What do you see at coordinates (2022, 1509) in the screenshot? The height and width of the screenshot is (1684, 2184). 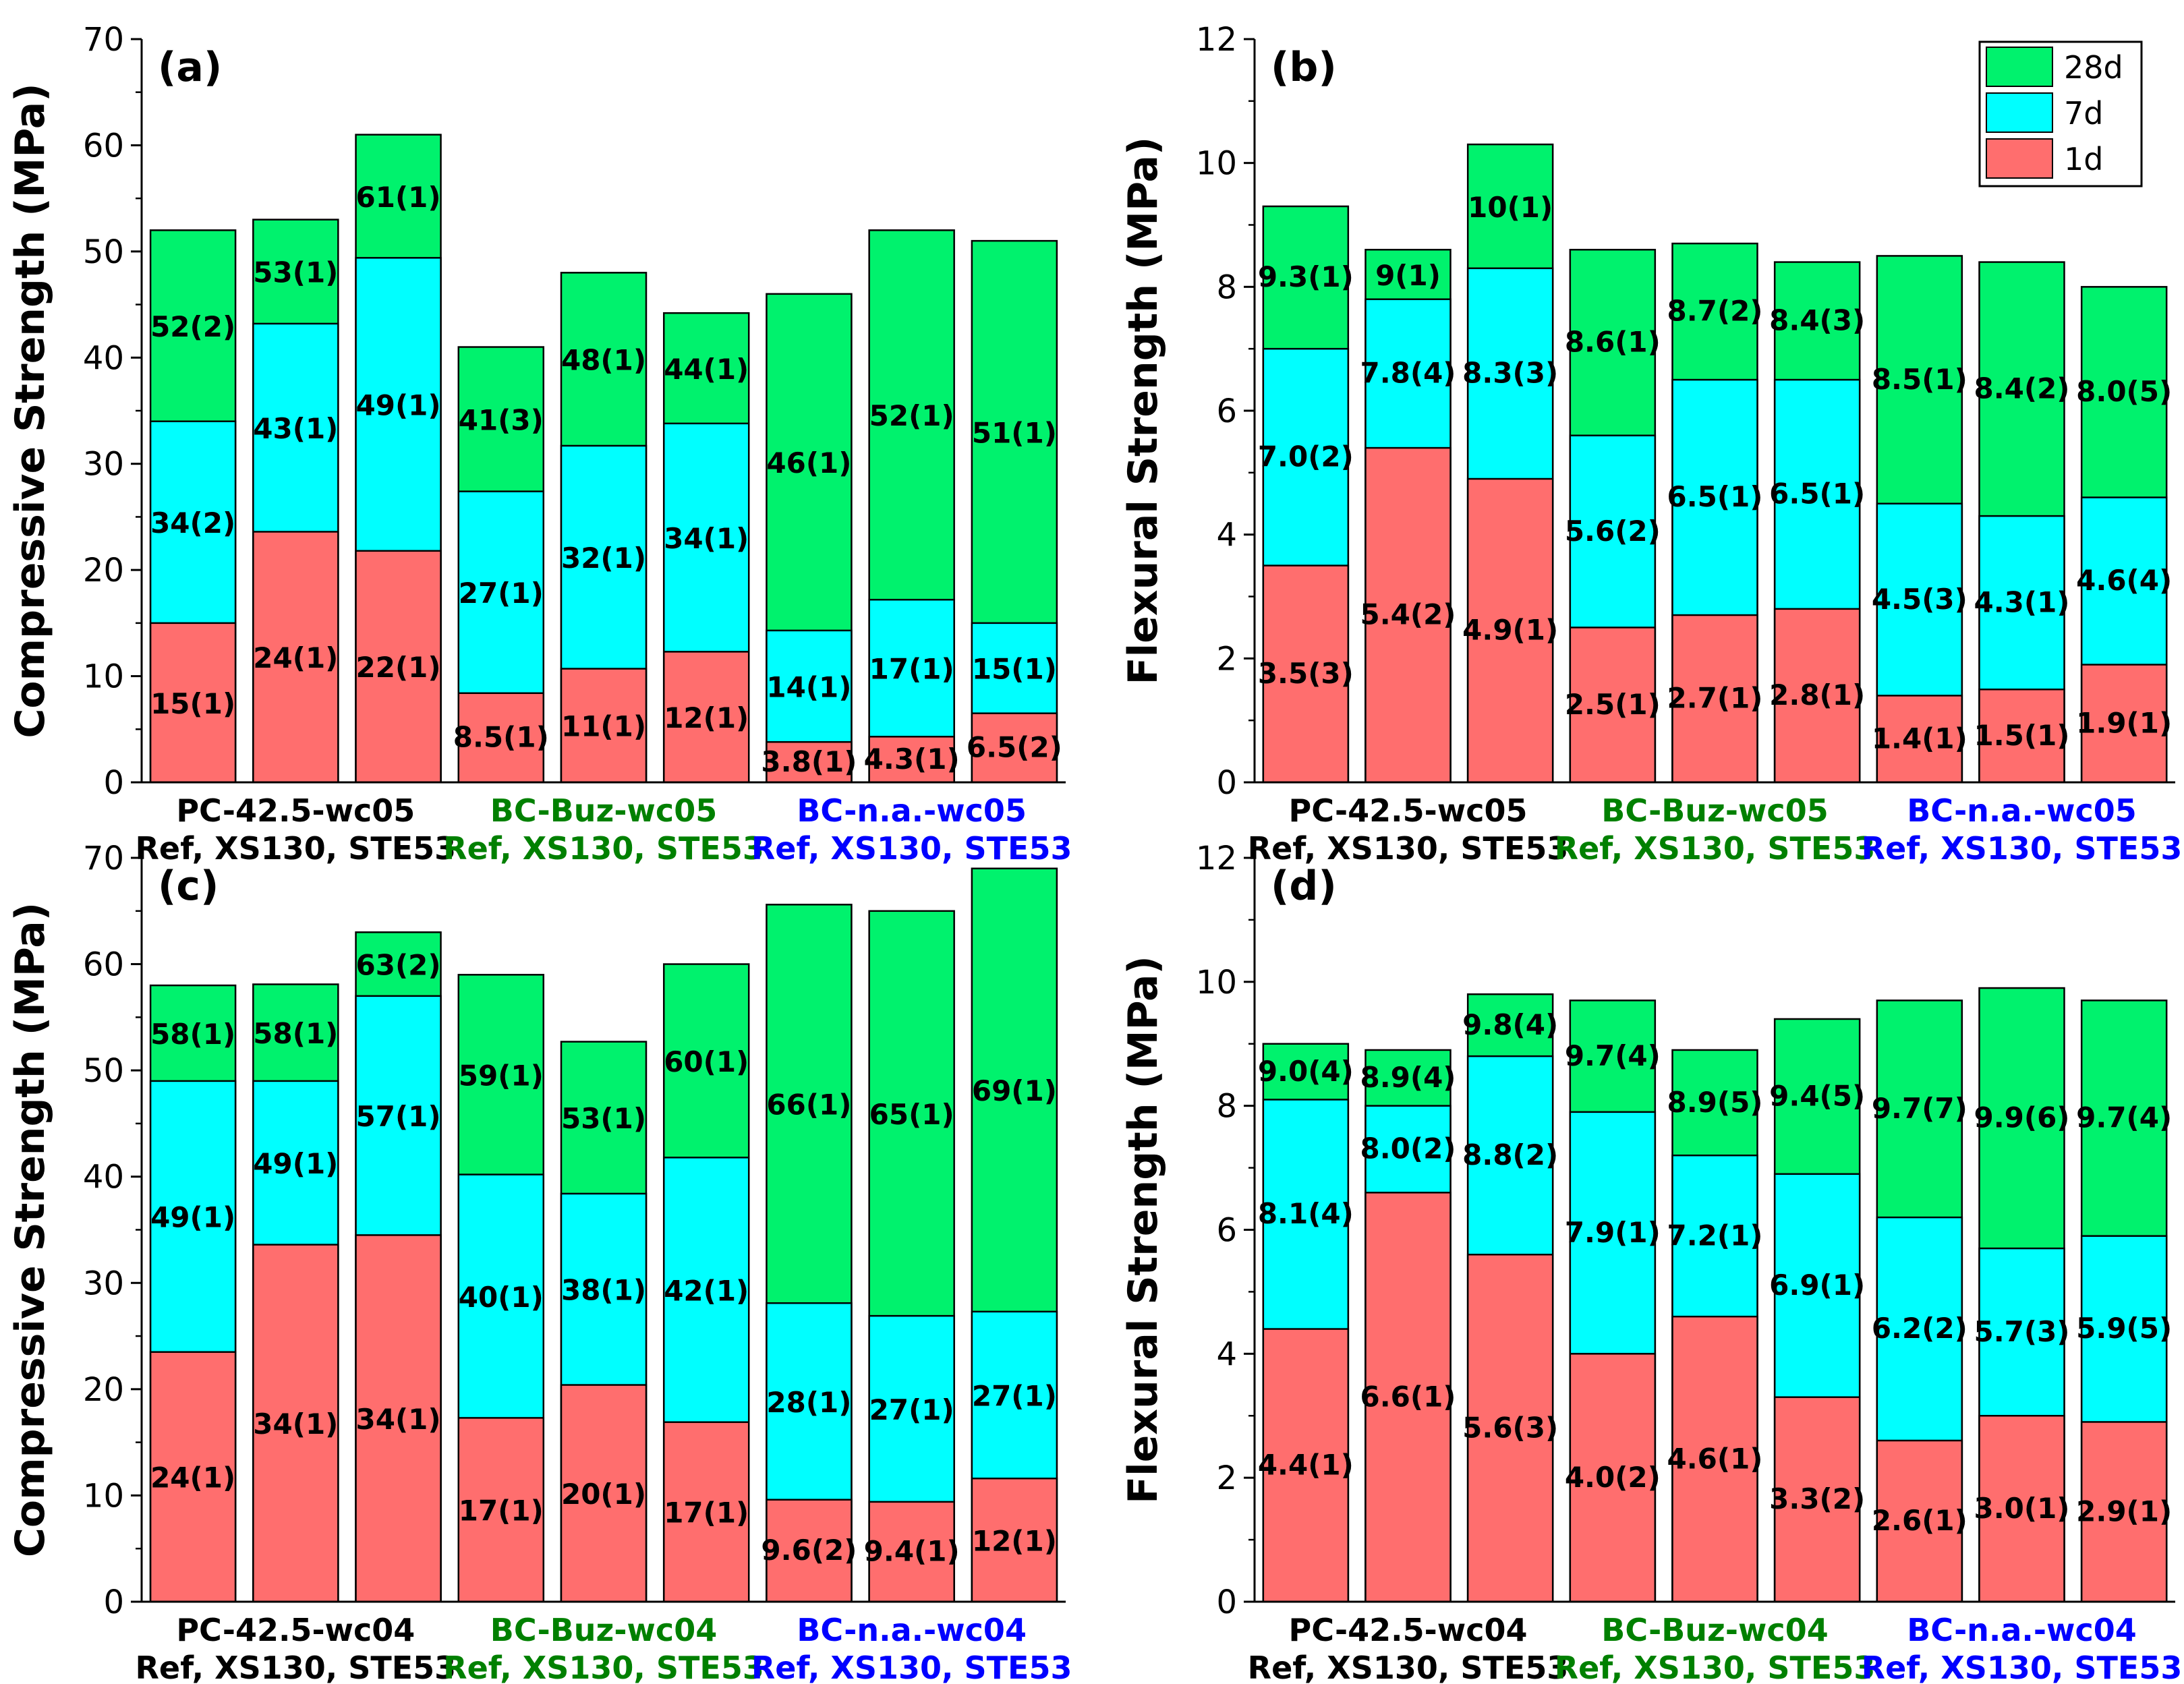 I see `value-label-d-1d-8: 3.0(1)` at bounding box center [2022, 1509].